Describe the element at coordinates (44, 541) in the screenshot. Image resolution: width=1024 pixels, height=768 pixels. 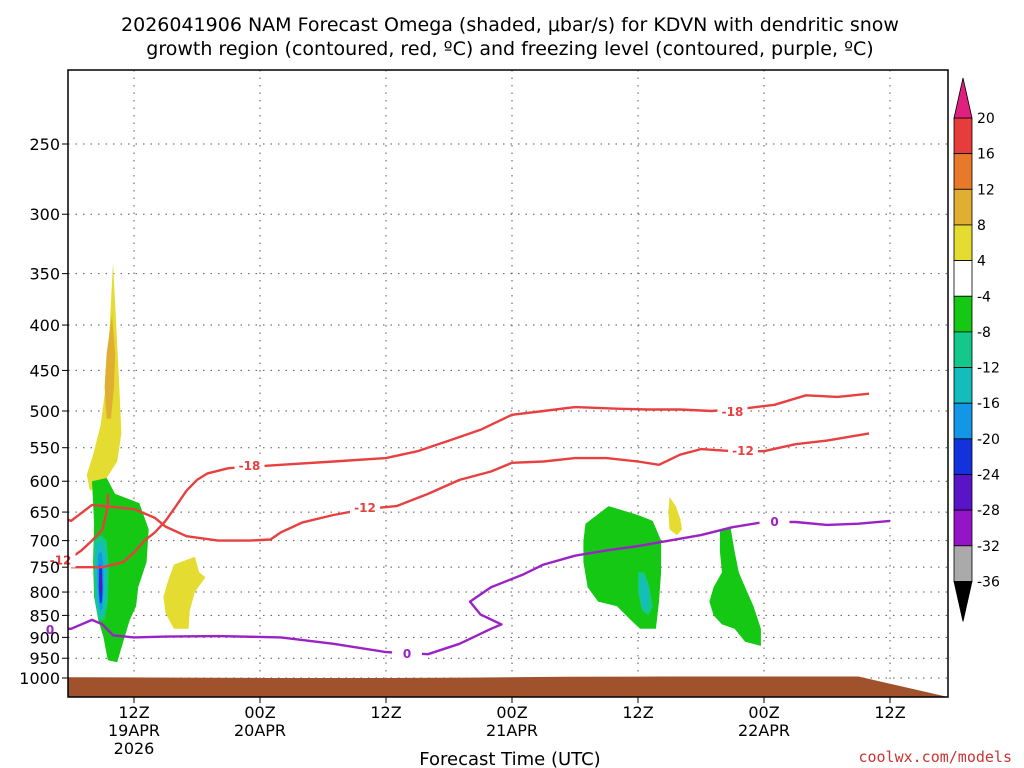
I see `y-tick-label: 700` at that location.